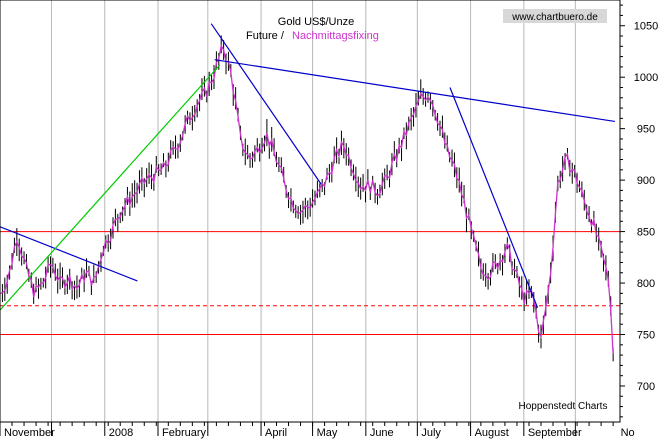 The height and width of the screenshot is (439, 669). I want to click on watermark-box, so click(555, 16).